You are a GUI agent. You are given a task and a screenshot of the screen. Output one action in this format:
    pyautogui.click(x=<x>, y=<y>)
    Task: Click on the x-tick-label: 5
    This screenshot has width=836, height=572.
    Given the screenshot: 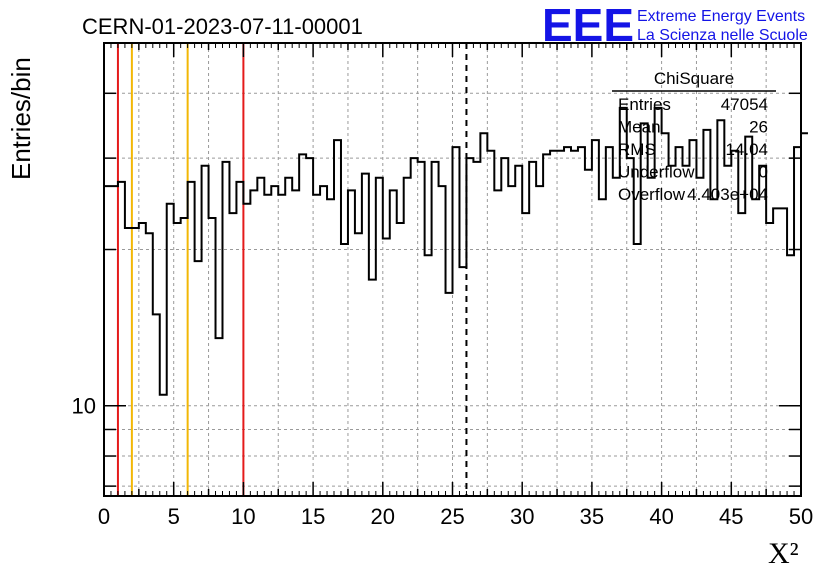 What is the action you would take?
    pyautogui.click(x=174, y=516)
    